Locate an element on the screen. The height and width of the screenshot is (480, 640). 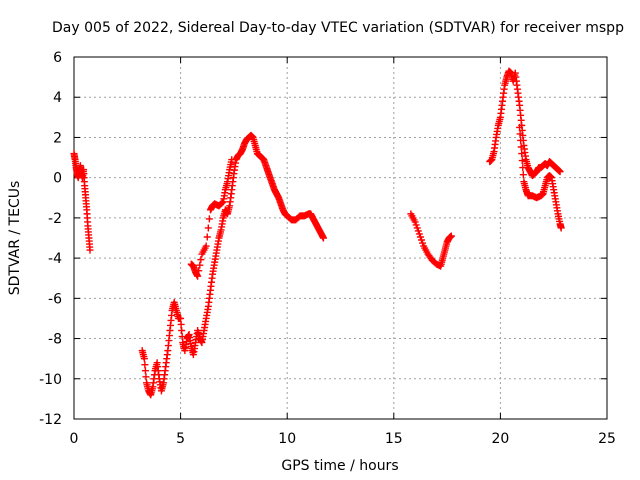
series-arc-2b is located at coordinates (211, 218).